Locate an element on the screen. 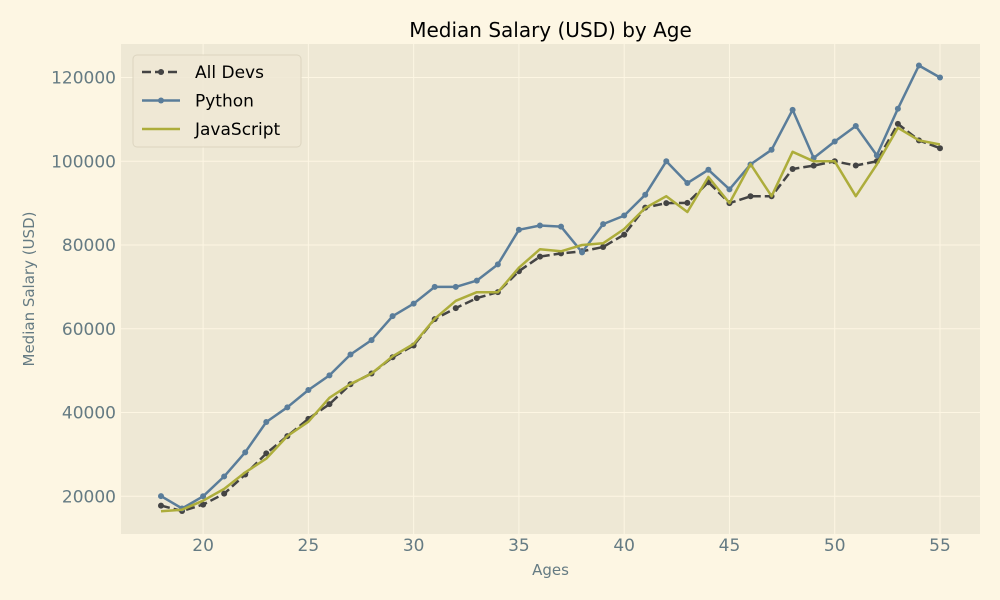  legend-box is located at coordinates (217, 101).